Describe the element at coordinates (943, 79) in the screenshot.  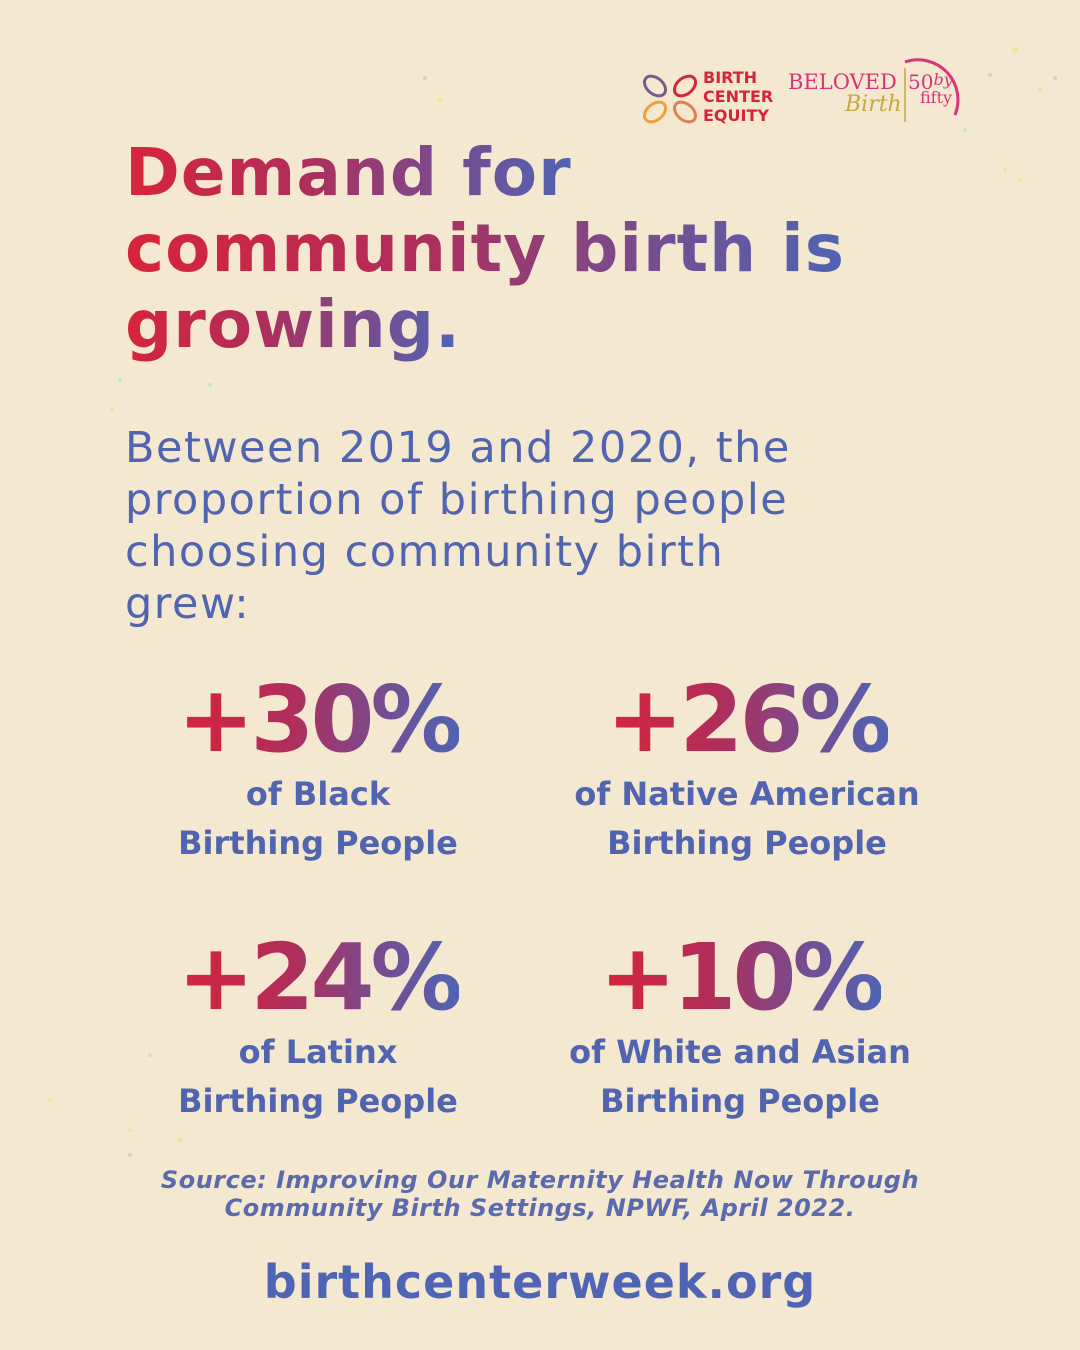
I see `logo-by: by` at that location.